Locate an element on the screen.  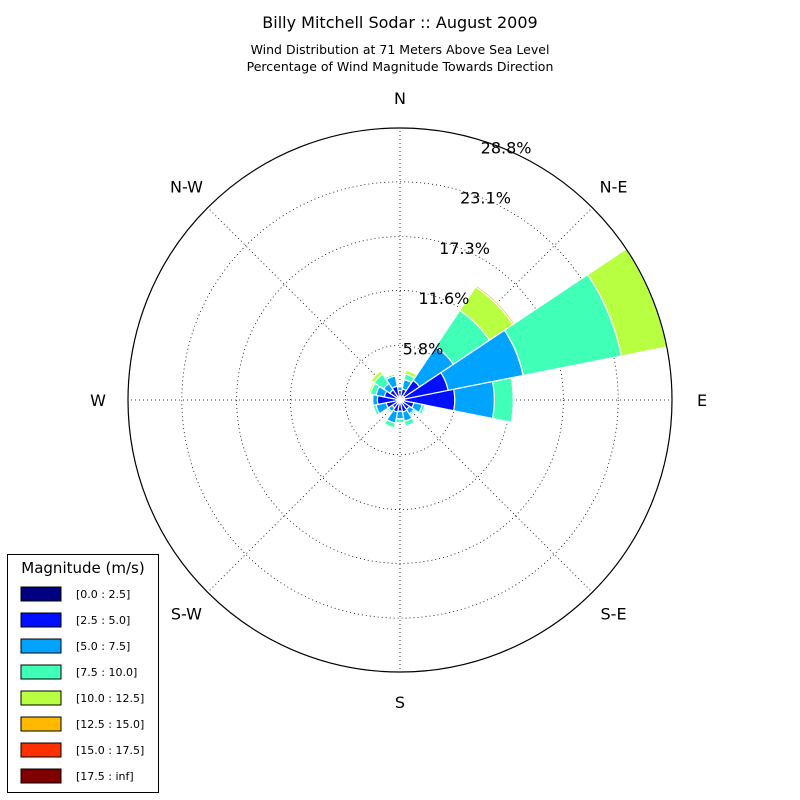
bar-157.5deg-bin-3 is located at coordinates (409, 422).